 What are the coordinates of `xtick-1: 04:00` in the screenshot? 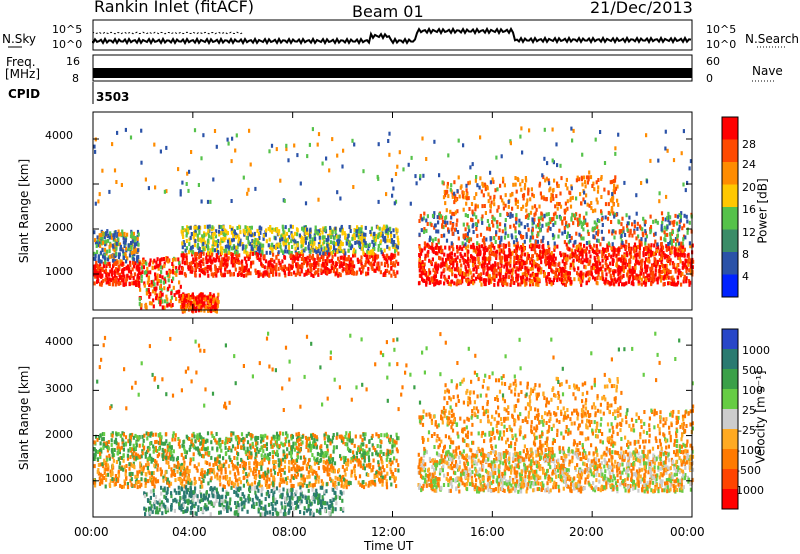 It's located at (189, 532).